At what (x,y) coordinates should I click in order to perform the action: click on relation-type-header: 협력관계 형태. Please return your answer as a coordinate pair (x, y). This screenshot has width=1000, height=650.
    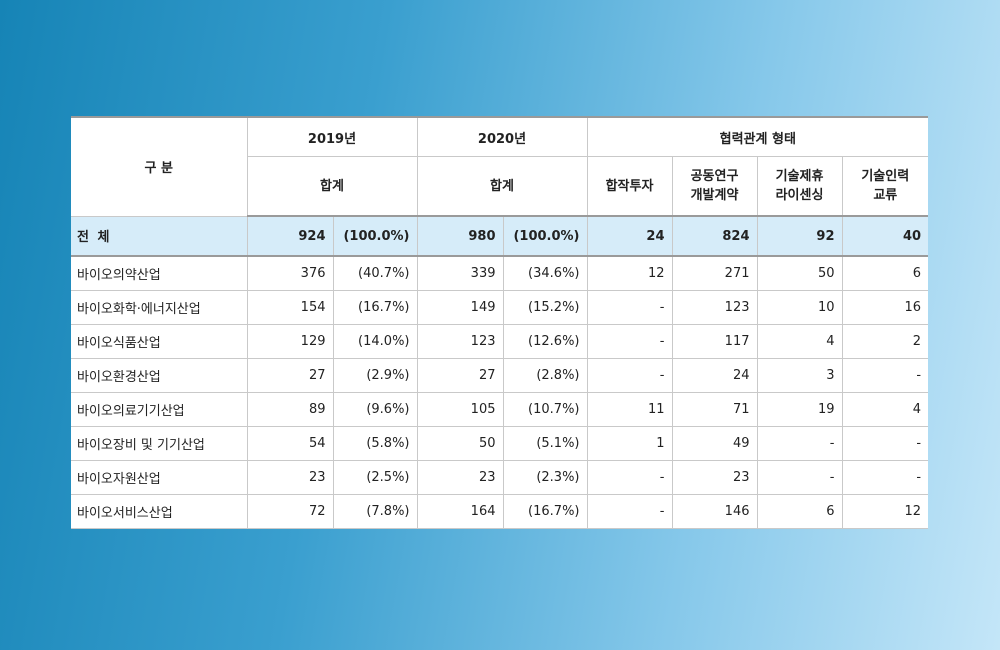
    Looking at the image, I should click on (757, 136).